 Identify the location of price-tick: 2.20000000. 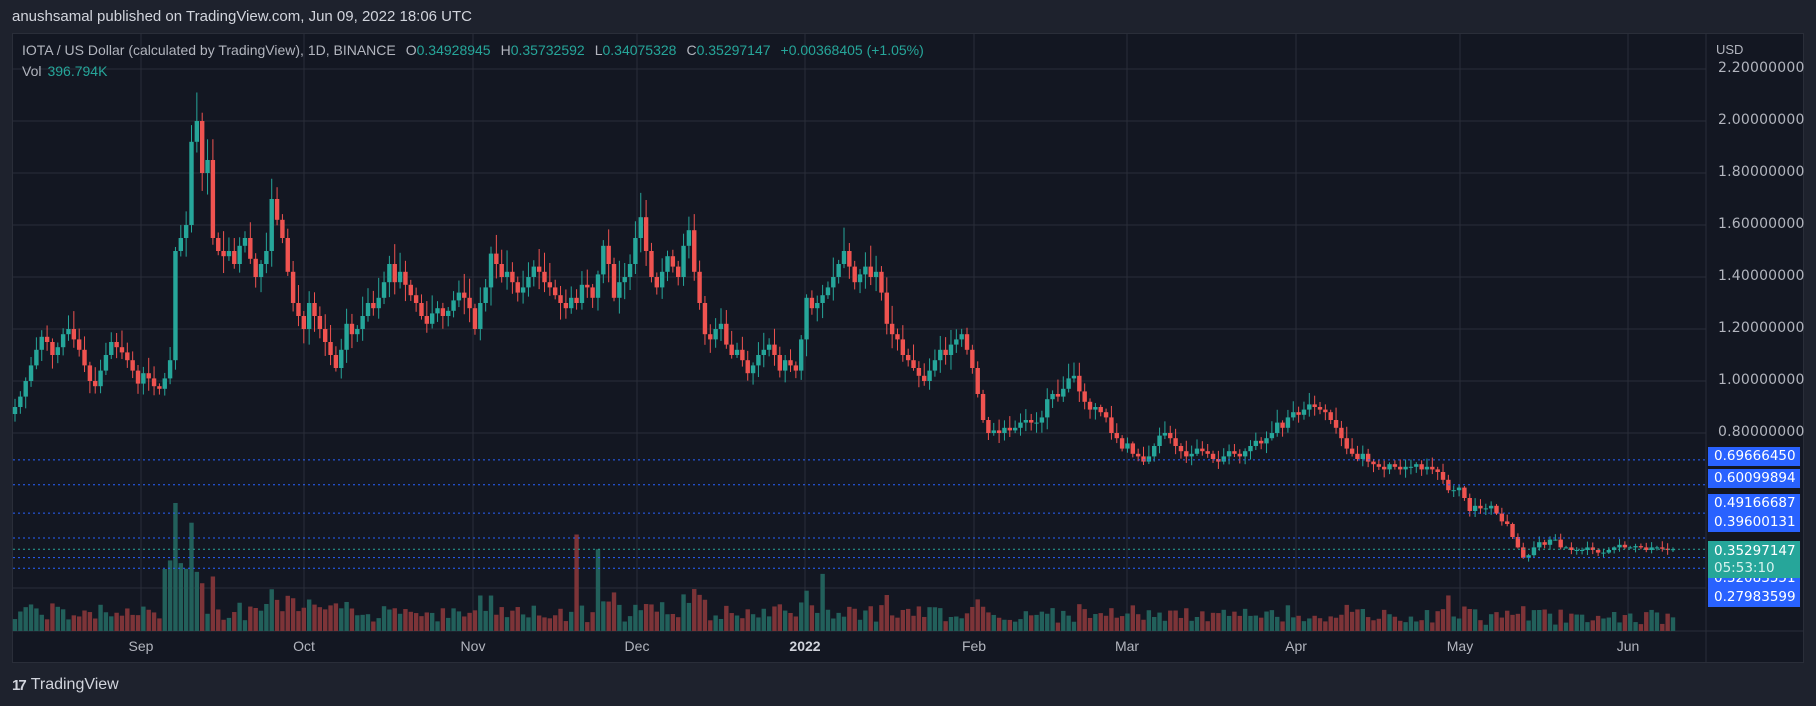
(1761, 68).